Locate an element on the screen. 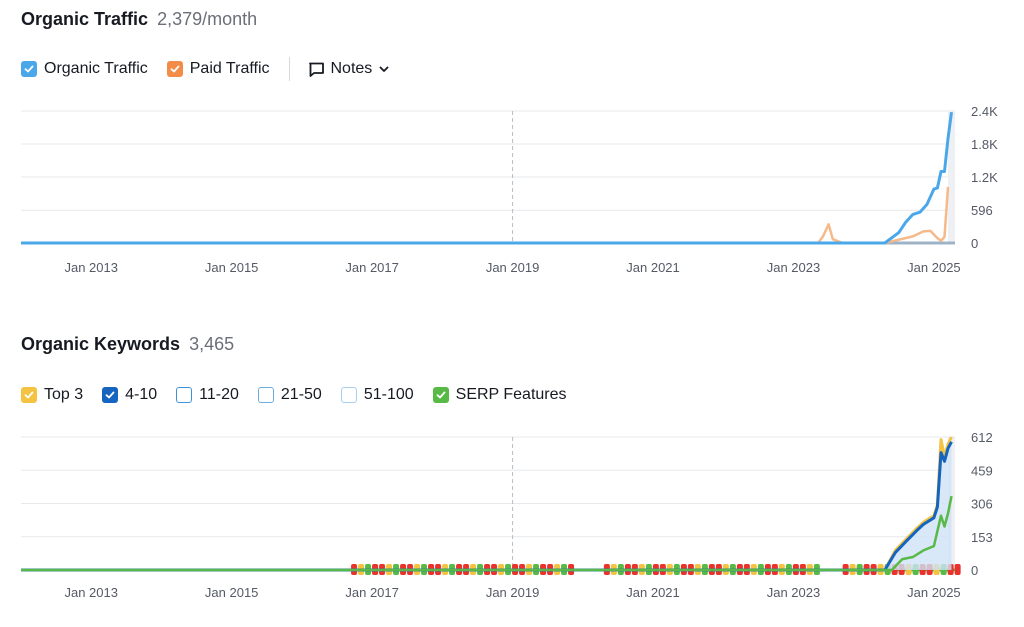 The image size is (1024, 627). comment-icon is located at coordinates (316, 69).